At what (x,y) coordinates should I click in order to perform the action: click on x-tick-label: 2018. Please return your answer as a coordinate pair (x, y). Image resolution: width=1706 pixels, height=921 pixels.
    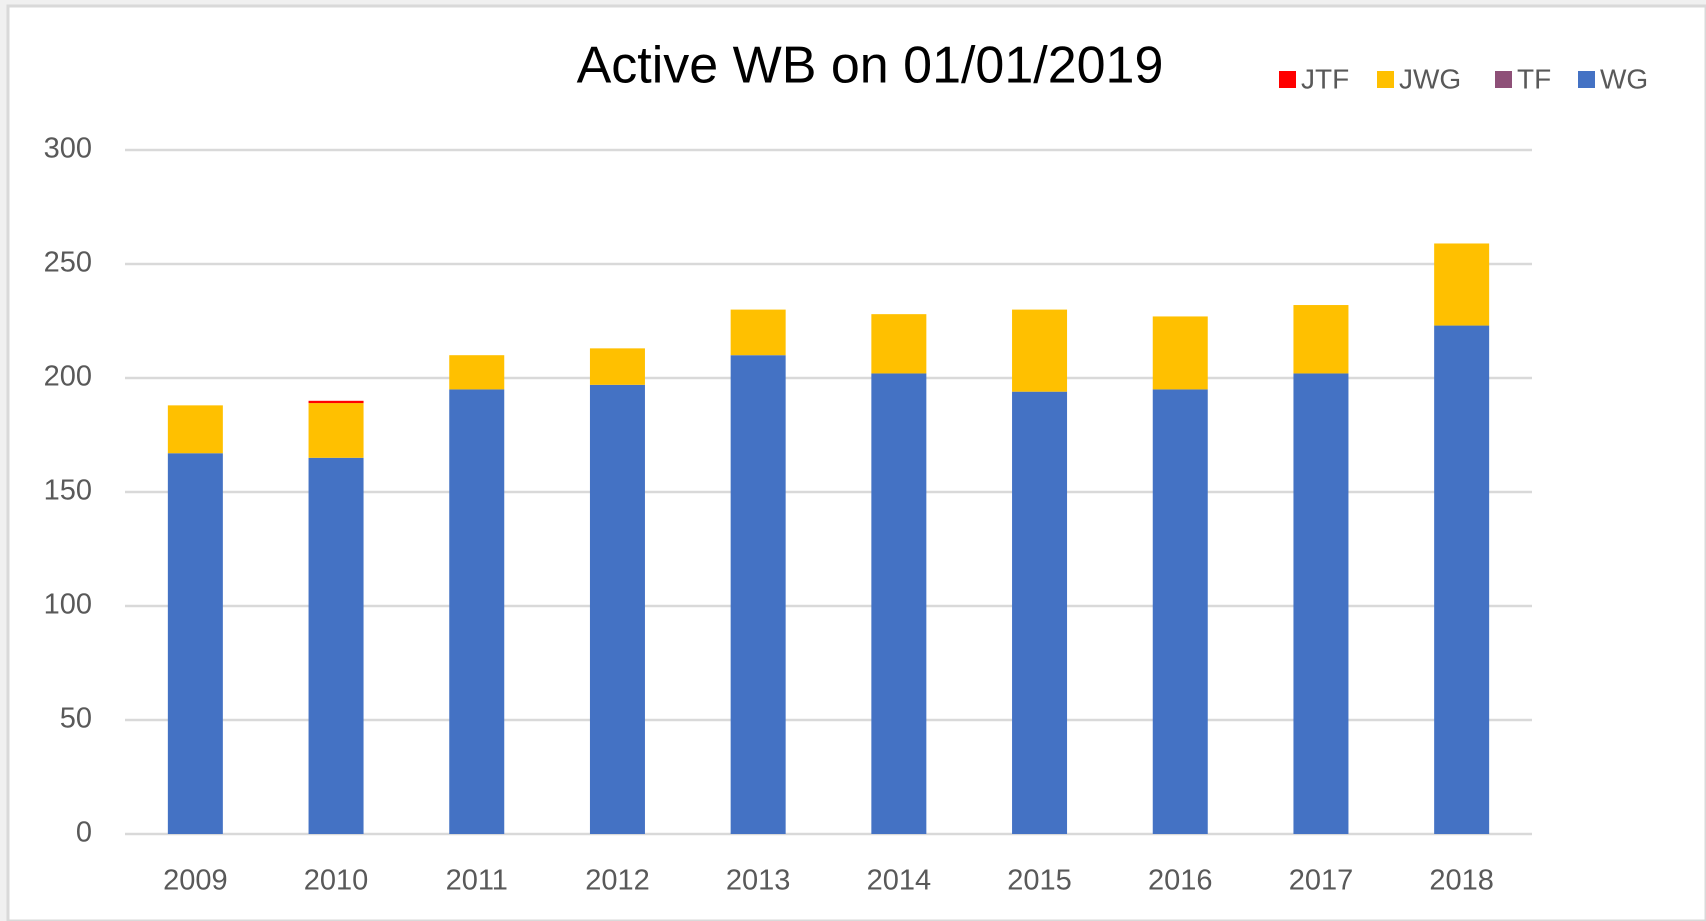
    Looking at the image, I should click on (1461, 881).